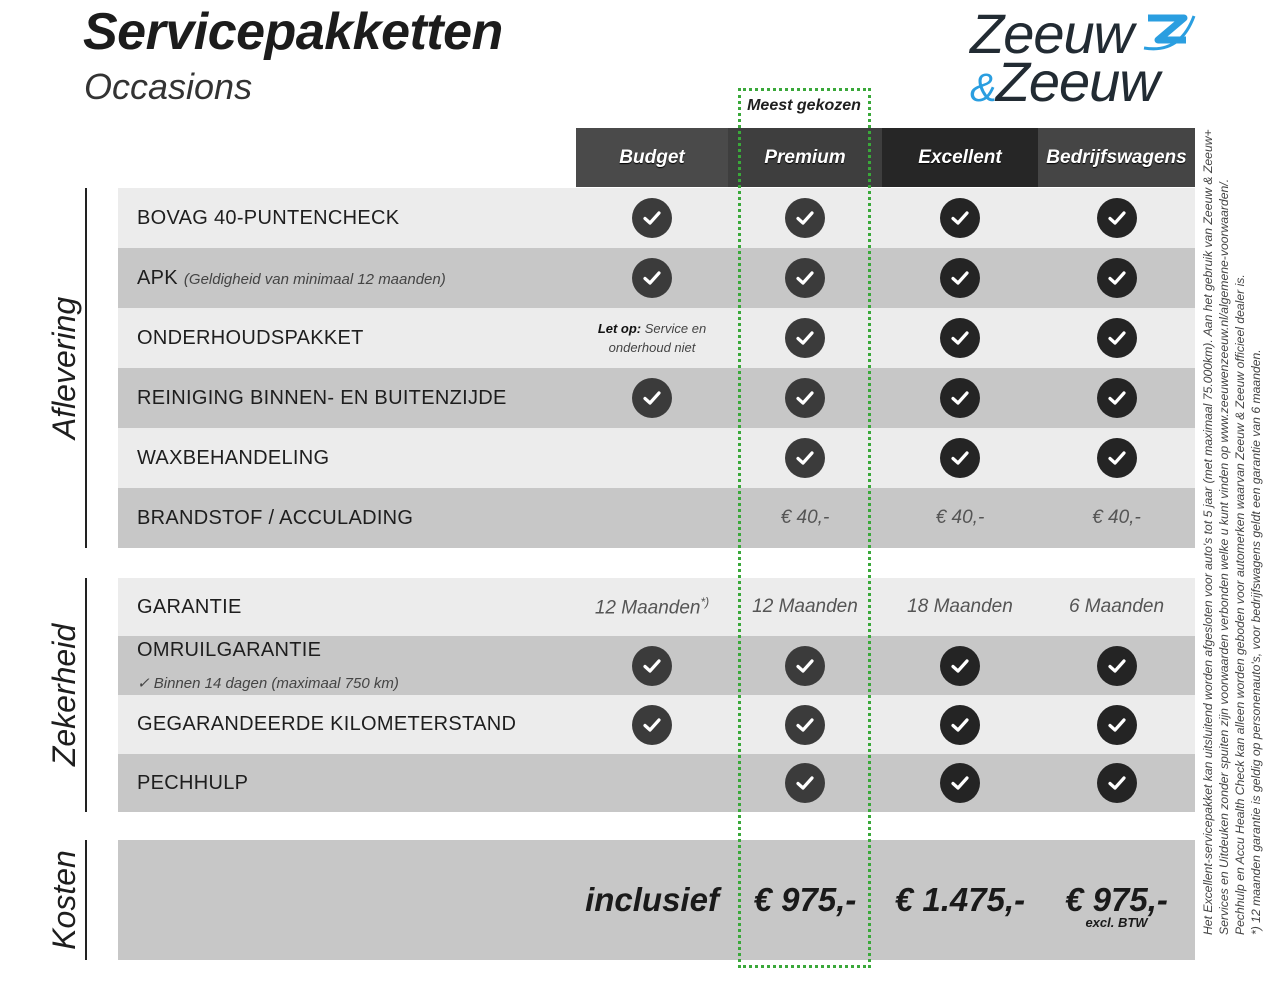  I want to click on cell-value: € 40,-, so click(805, 518).